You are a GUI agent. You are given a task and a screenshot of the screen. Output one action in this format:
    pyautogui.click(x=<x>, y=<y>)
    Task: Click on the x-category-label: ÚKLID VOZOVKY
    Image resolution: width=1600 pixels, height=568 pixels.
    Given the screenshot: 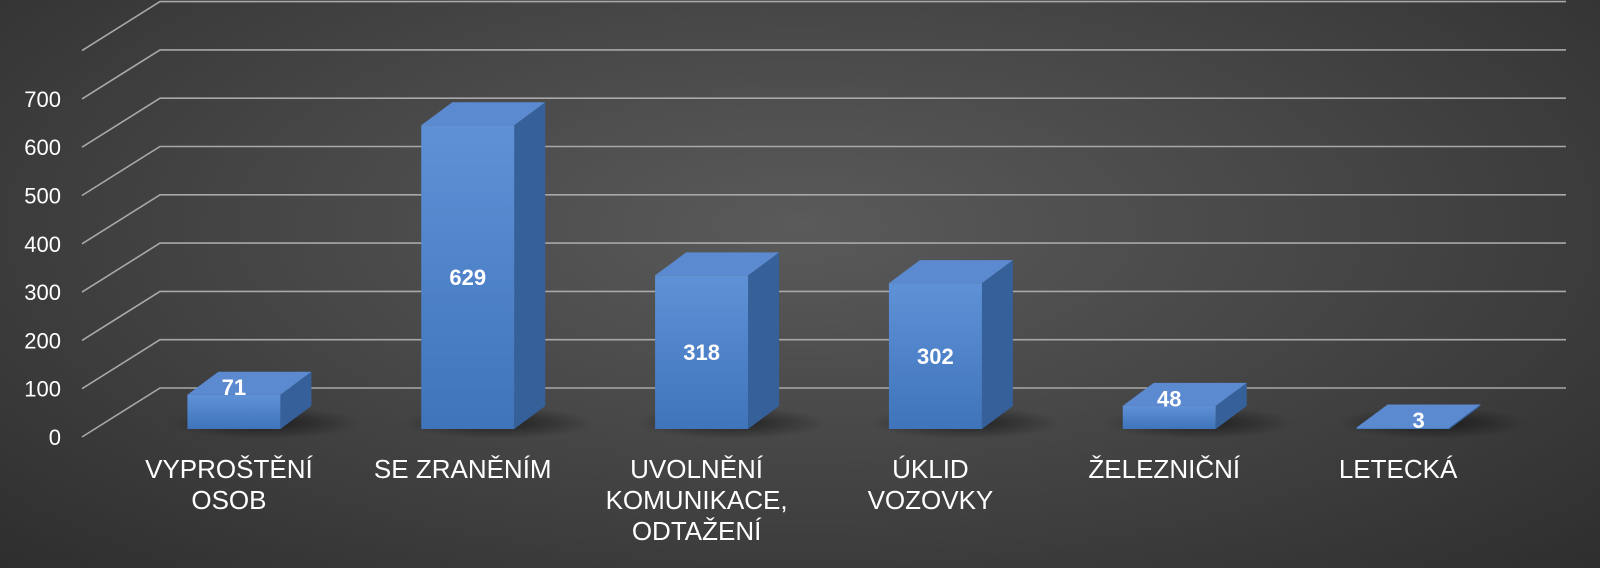 What is the action you would take?
    pyautogui.click(x=931, y=484)
    